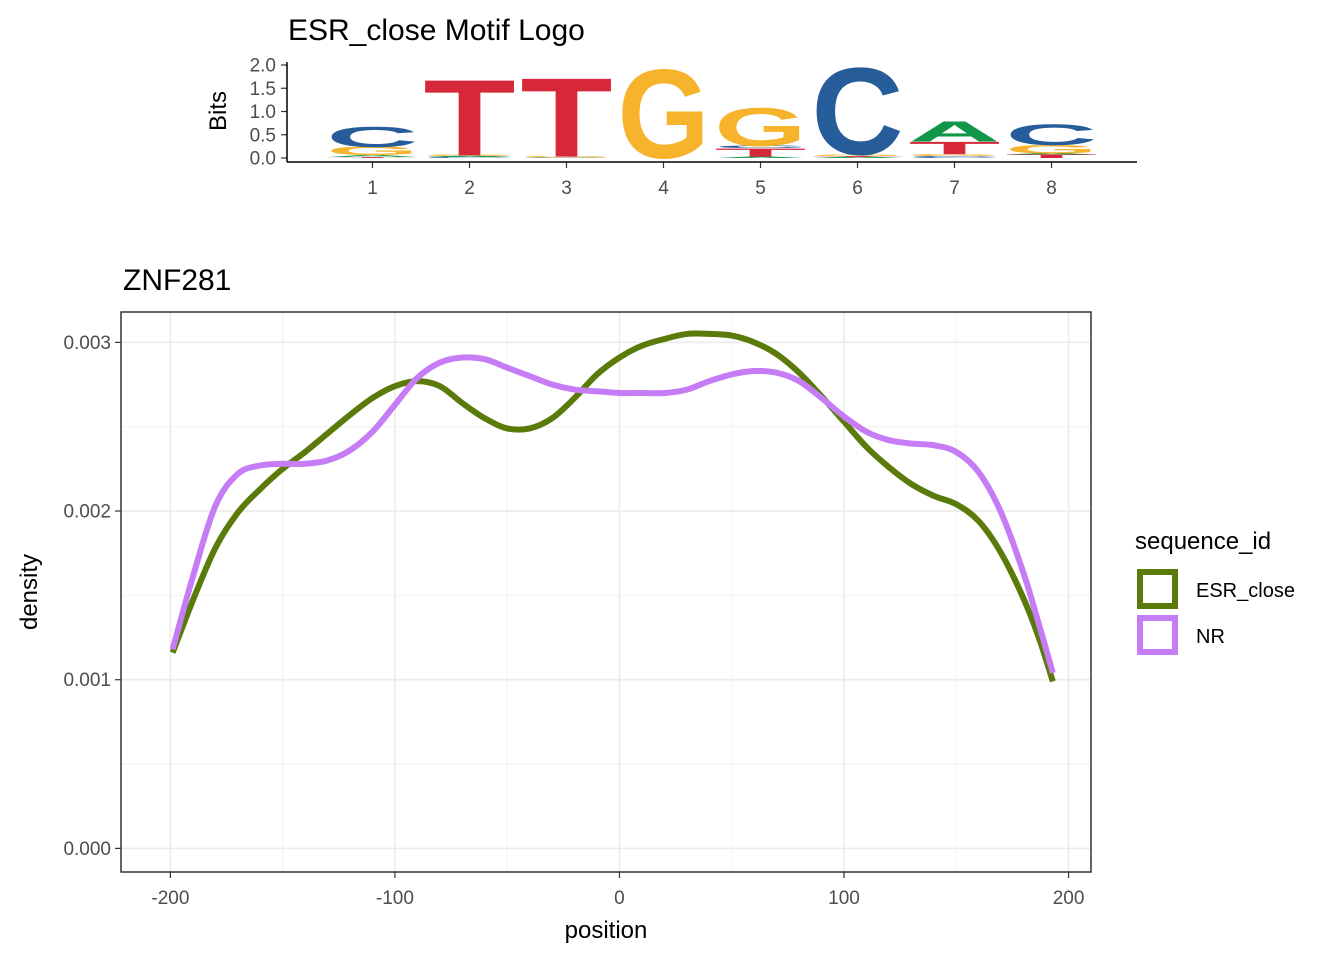 Image resolution: width=1344 pixels, height=960 pixels. I want to click on logo-x-tick-label: 1, so click(372, 188).